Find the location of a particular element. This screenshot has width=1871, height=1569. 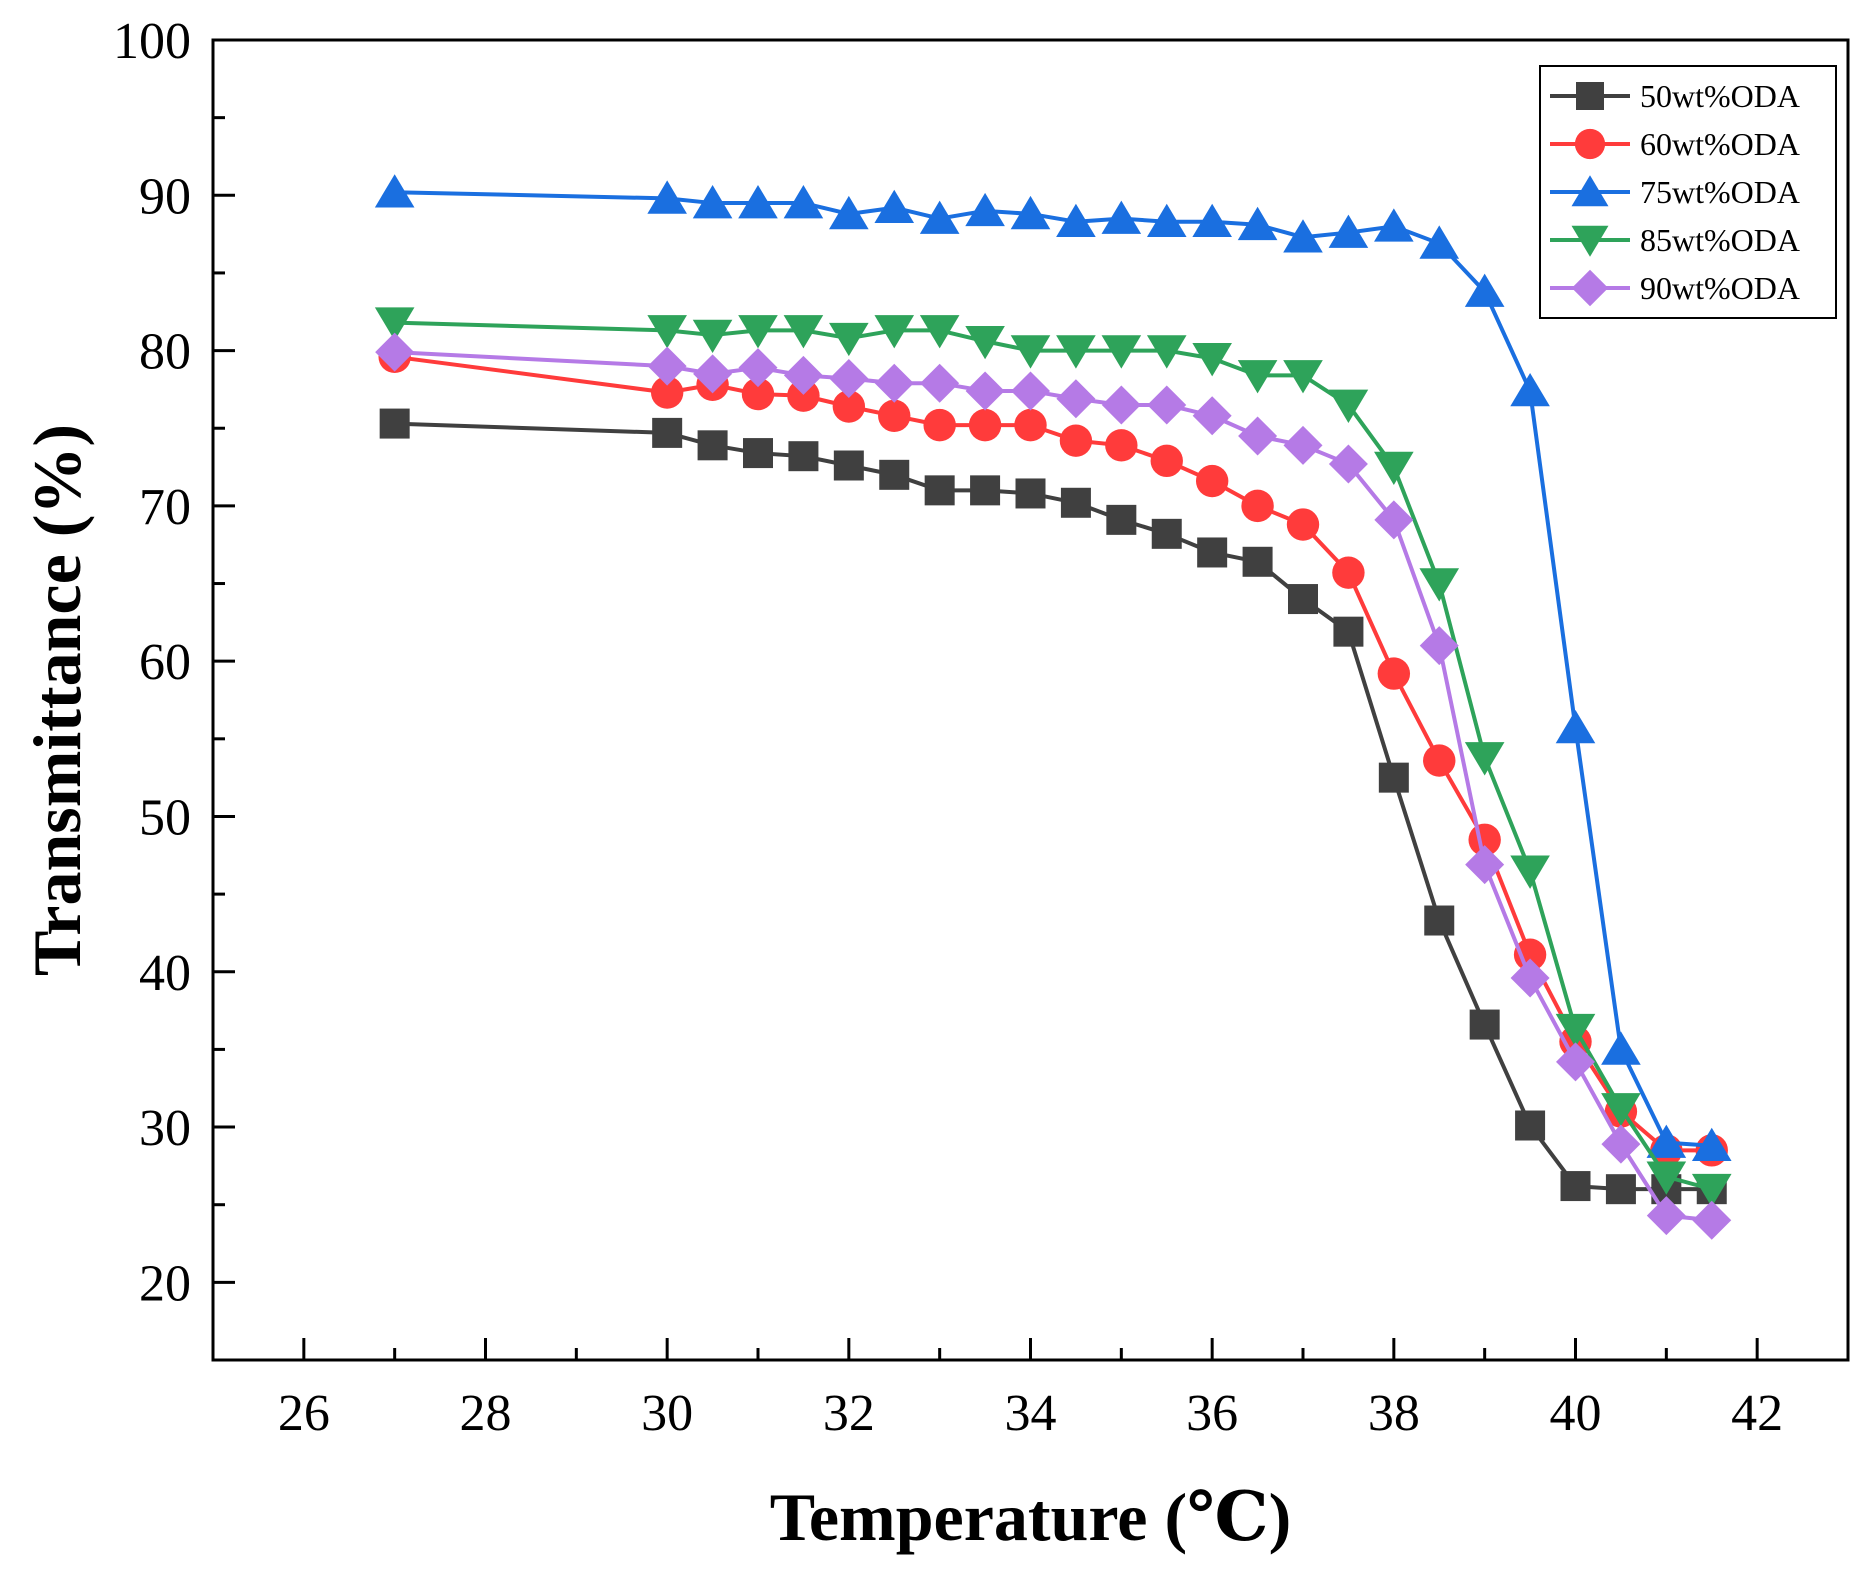

legend-item: 75wt%ODA is located at coordinates (1675, 192).